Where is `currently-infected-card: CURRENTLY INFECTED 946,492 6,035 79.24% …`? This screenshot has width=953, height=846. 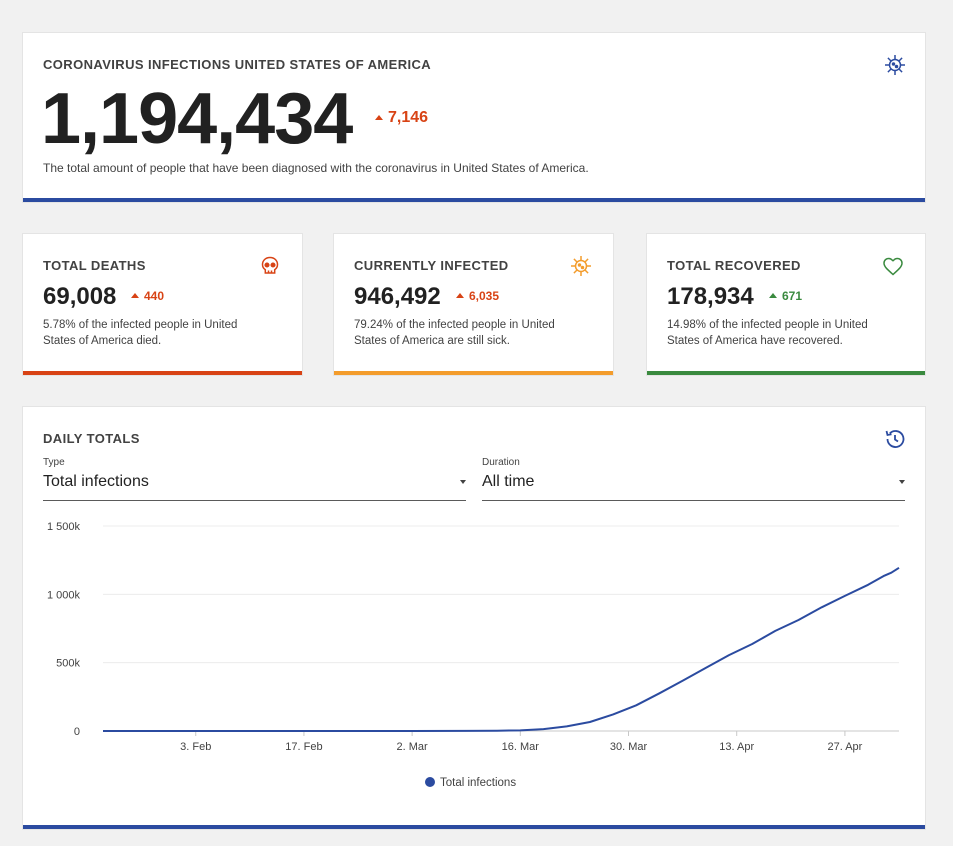 currently-infected-card: CURRENTLY INFECTED 946,492 6,035 79.24% … is located at coordinates (473, 304).